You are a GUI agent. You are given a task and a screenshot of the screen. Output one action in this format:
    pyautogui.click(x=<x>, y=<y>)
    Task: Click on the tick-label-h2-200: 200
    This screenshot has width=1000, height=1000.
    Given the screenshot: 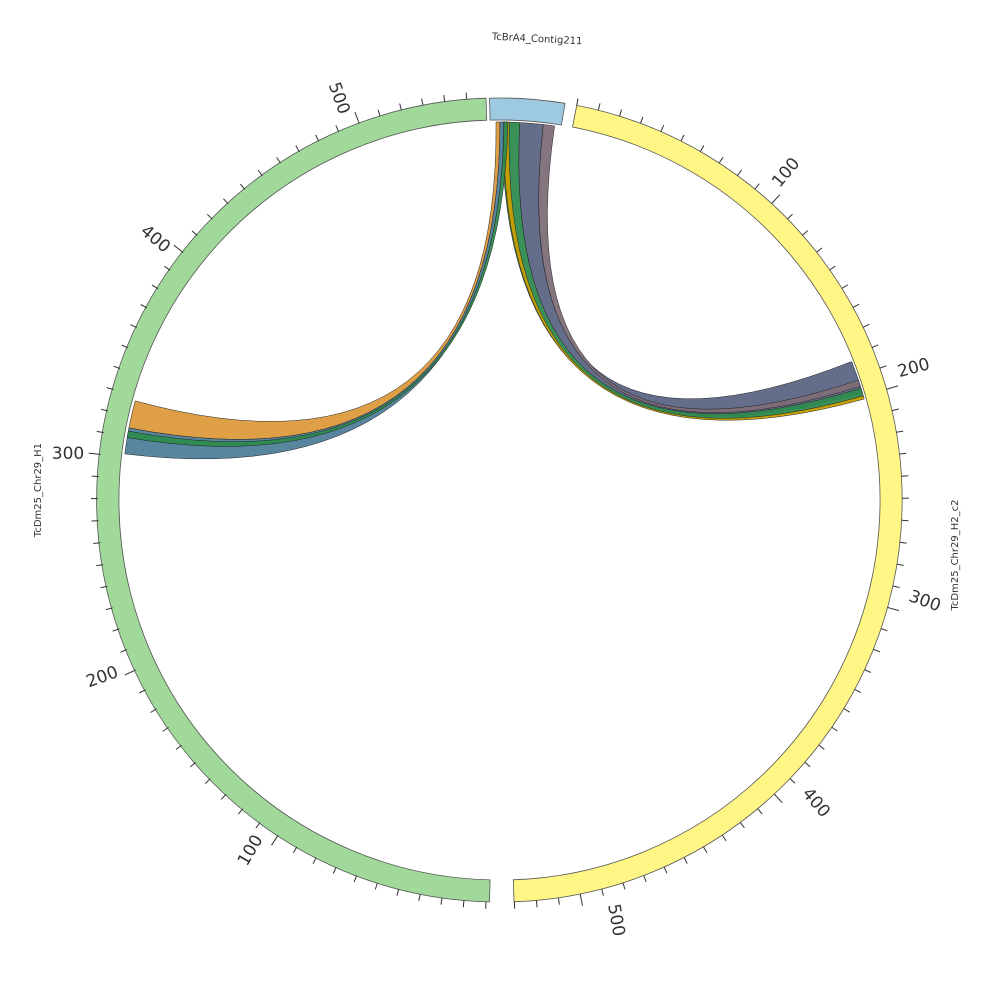 What is the action you would take?
    pyautogui.click(x=913, y=368)
    